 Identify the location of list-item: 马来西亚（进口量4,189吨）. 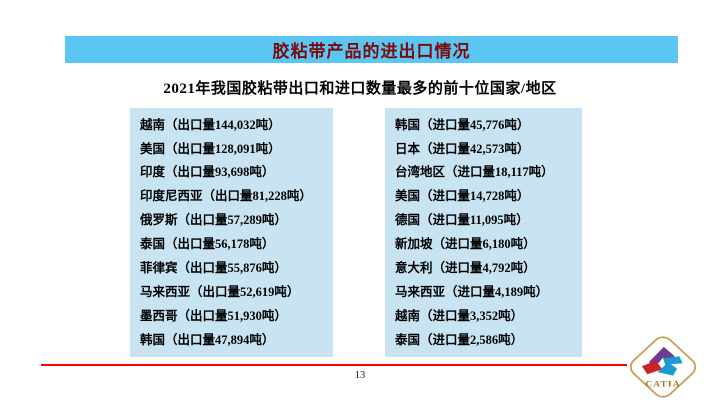
(472, 291).